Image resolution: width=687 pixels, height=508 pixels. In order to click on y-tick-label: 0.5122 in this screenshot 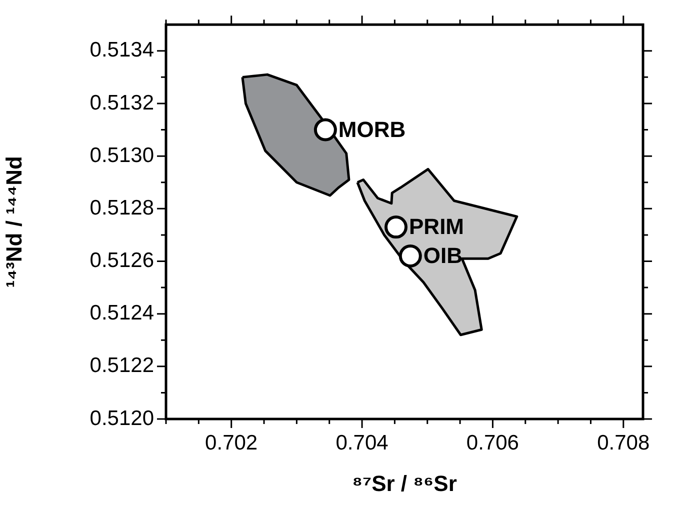, I will do `click(122, 366)`.